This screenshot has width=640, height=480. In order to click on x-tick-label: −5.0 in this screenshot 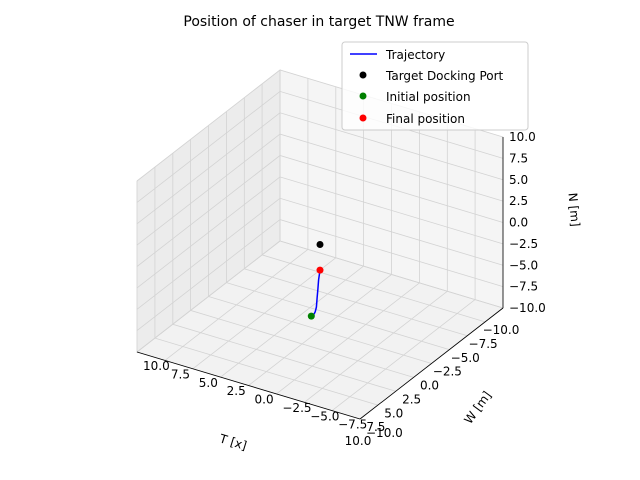, I will do `click(465, 358)`.